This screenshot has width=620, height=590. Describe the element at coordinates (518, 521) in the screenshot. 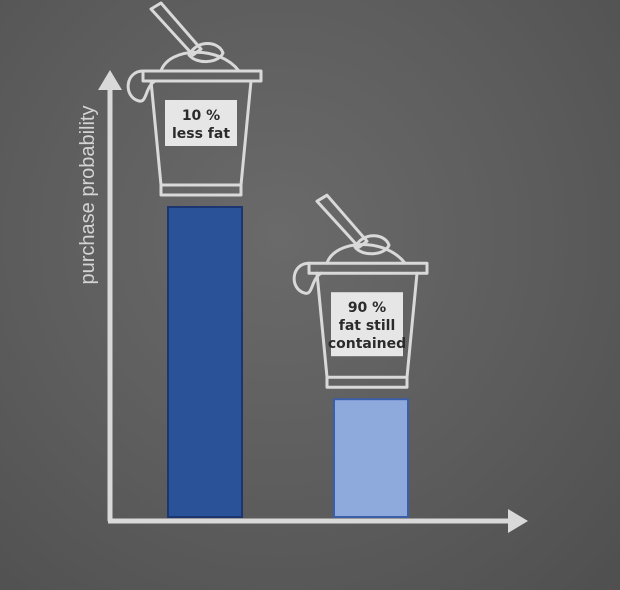

I see `x-axis-arrow-icon` at that location.